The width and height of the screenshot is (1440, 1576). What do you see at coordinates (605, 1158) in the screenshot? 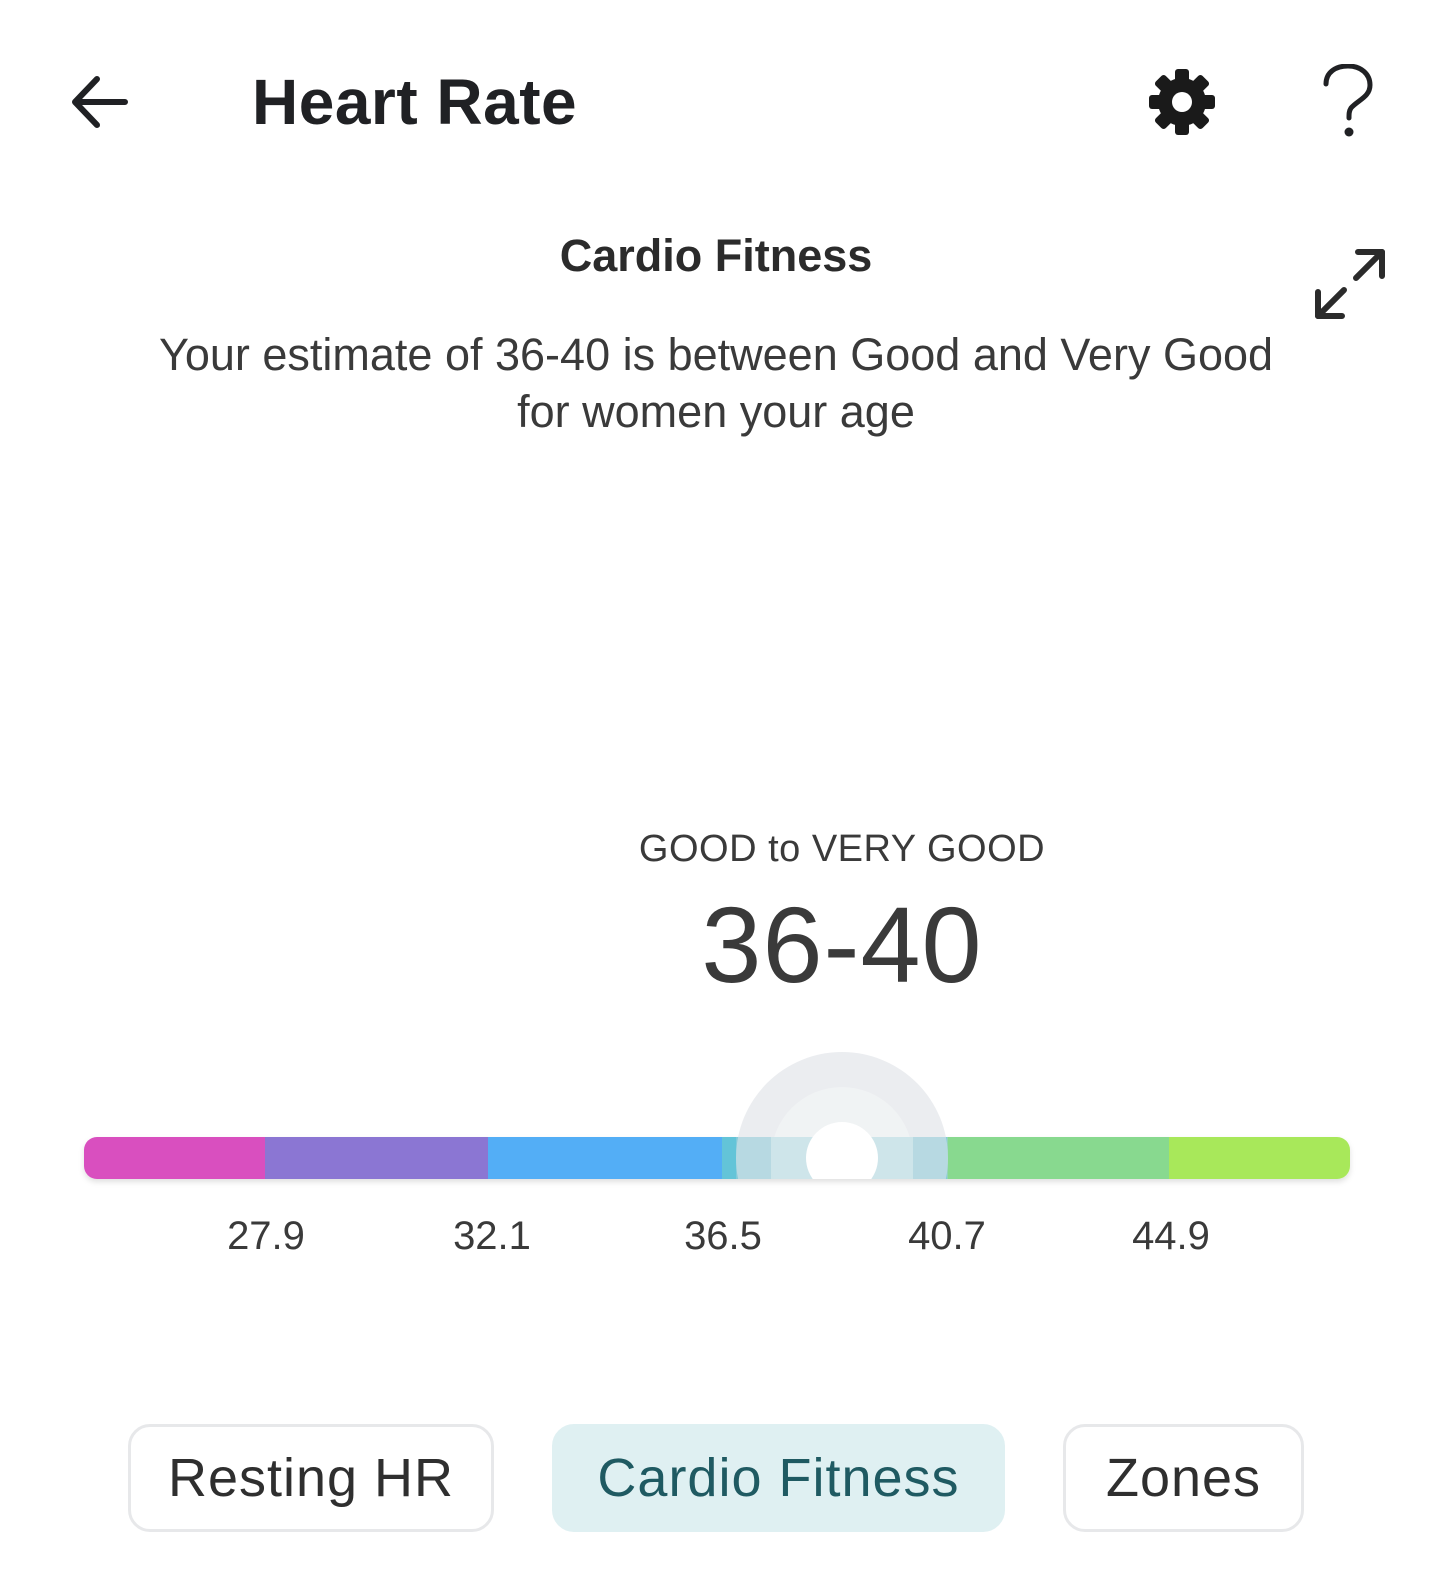
I see `gauge-segment-average` at bounding box center [605, 1158].